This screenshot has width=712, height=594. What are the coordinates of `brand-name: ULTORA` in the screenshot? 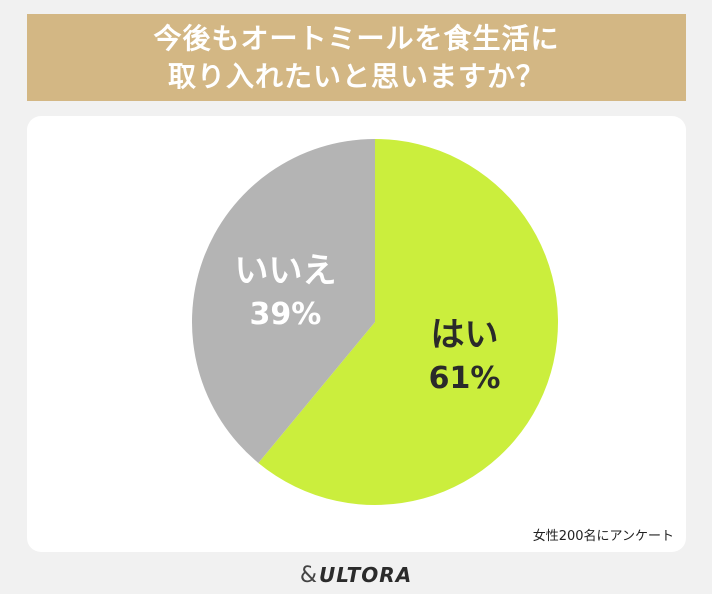 It's located at (365, 575).